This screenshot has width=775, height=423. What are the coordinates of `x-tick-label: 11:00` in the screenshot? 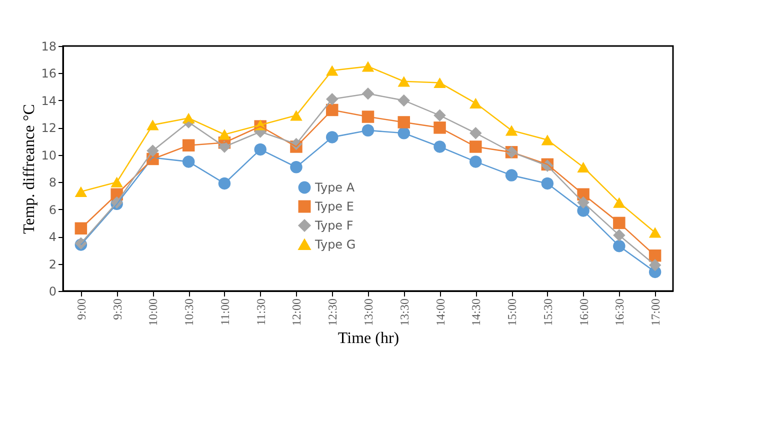 It's located at (225, 312).